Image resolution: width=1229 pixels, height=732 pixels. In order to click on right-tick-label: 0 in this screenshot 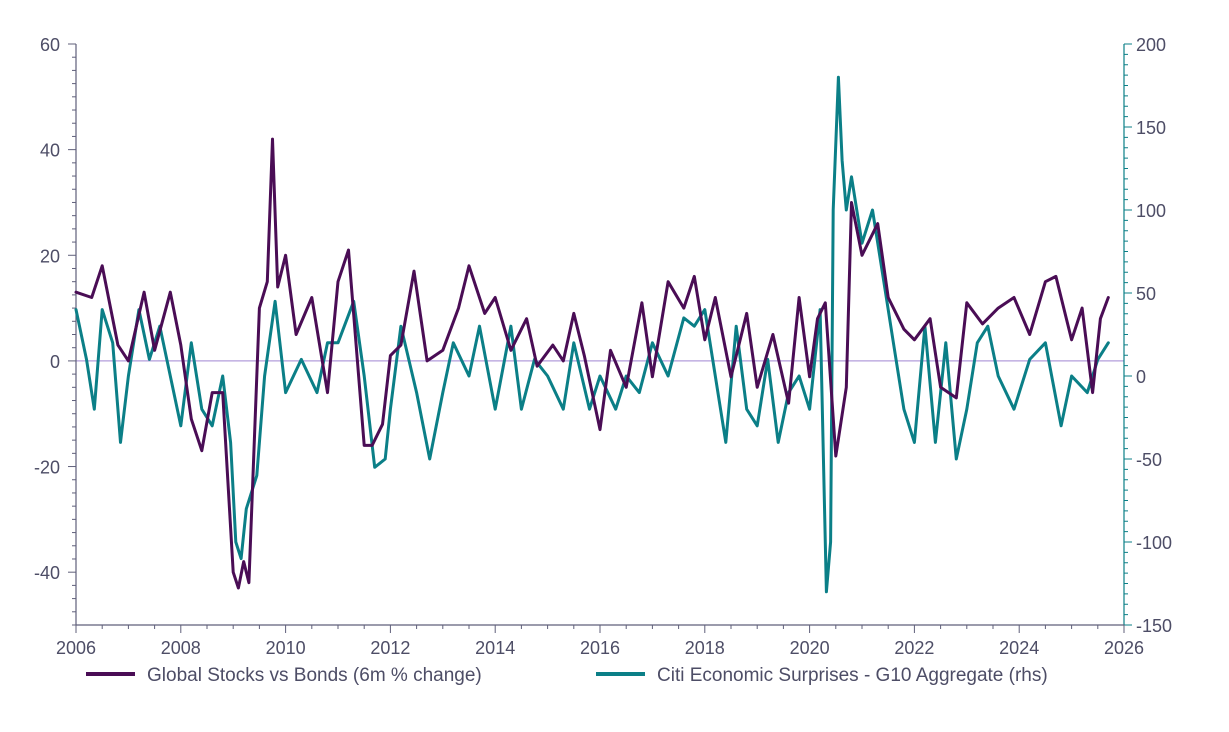, I will do `click(1141, 377)`.